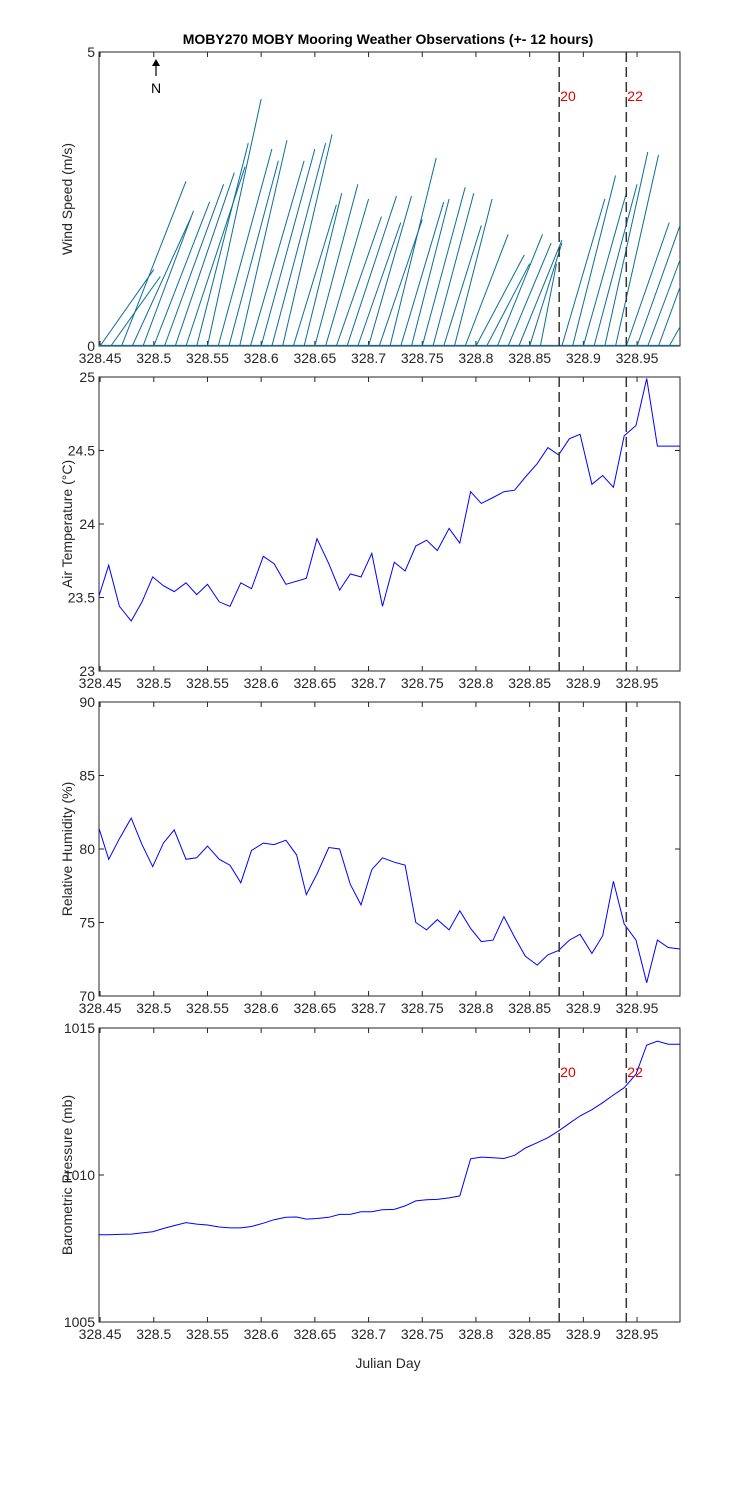 The width and height of the screenshot is (750, 1500). What do you see at coordinates (583, 358) in the screenshot?
I see `wind-xtick-label: 328.9` at bounding box center [583, 358].